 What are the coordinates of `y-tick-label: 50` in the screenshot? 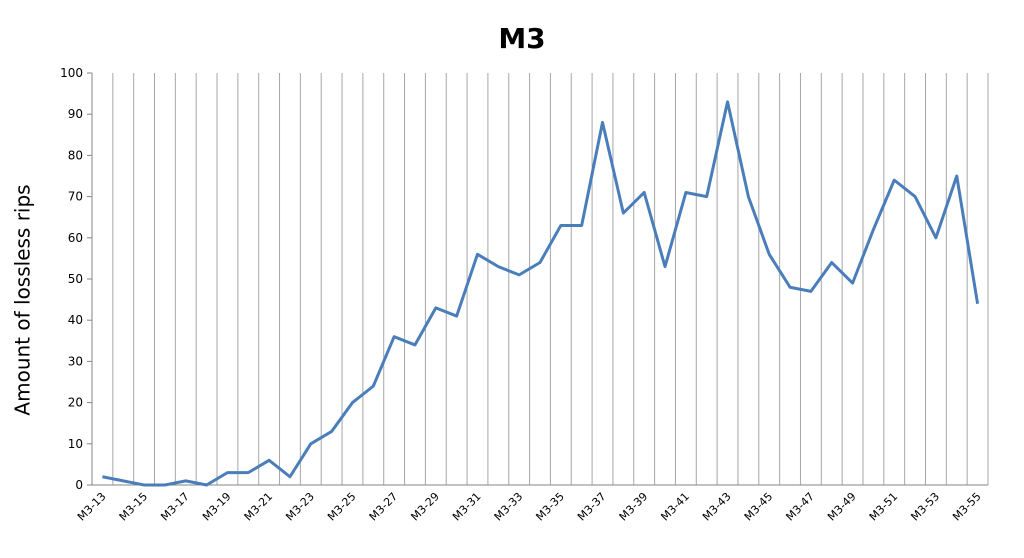 It's located at (75, 279).